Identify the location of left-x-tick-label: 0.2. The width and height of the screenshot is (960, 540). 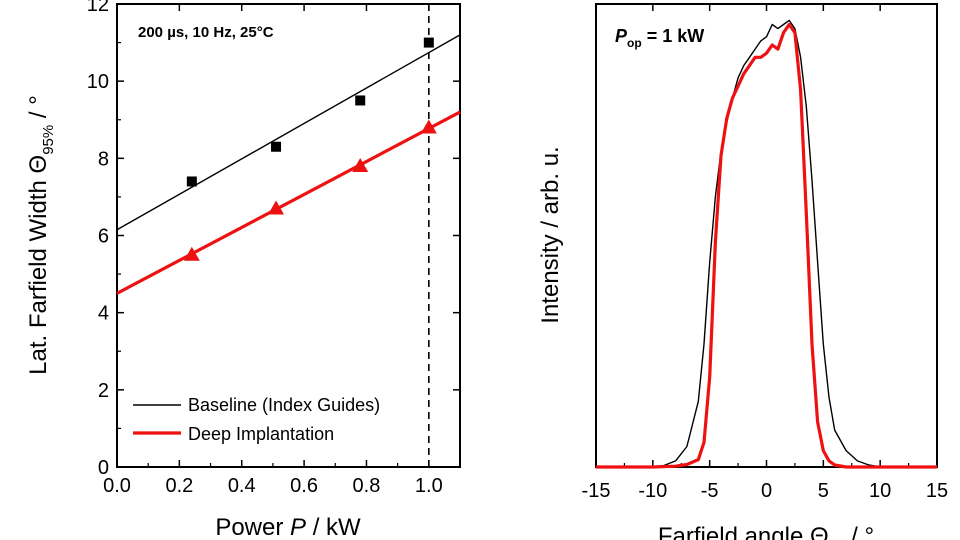
(179, 486).